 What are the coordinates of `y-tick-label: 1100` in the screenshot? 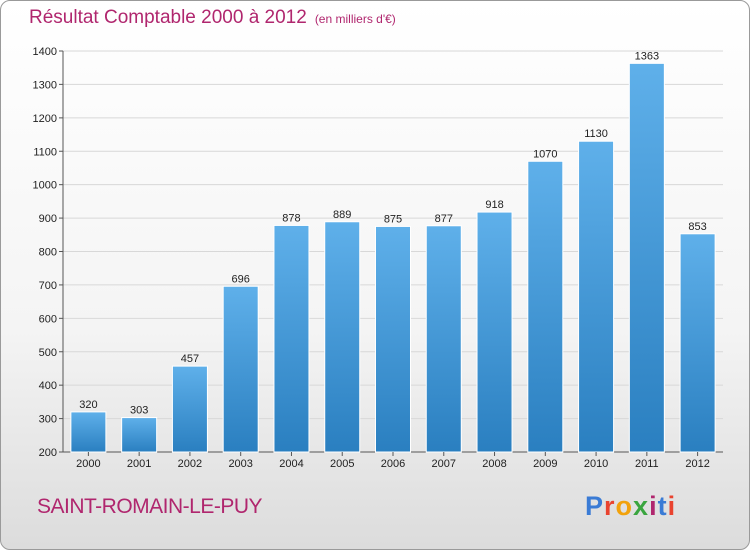 It's located at (45, 152).